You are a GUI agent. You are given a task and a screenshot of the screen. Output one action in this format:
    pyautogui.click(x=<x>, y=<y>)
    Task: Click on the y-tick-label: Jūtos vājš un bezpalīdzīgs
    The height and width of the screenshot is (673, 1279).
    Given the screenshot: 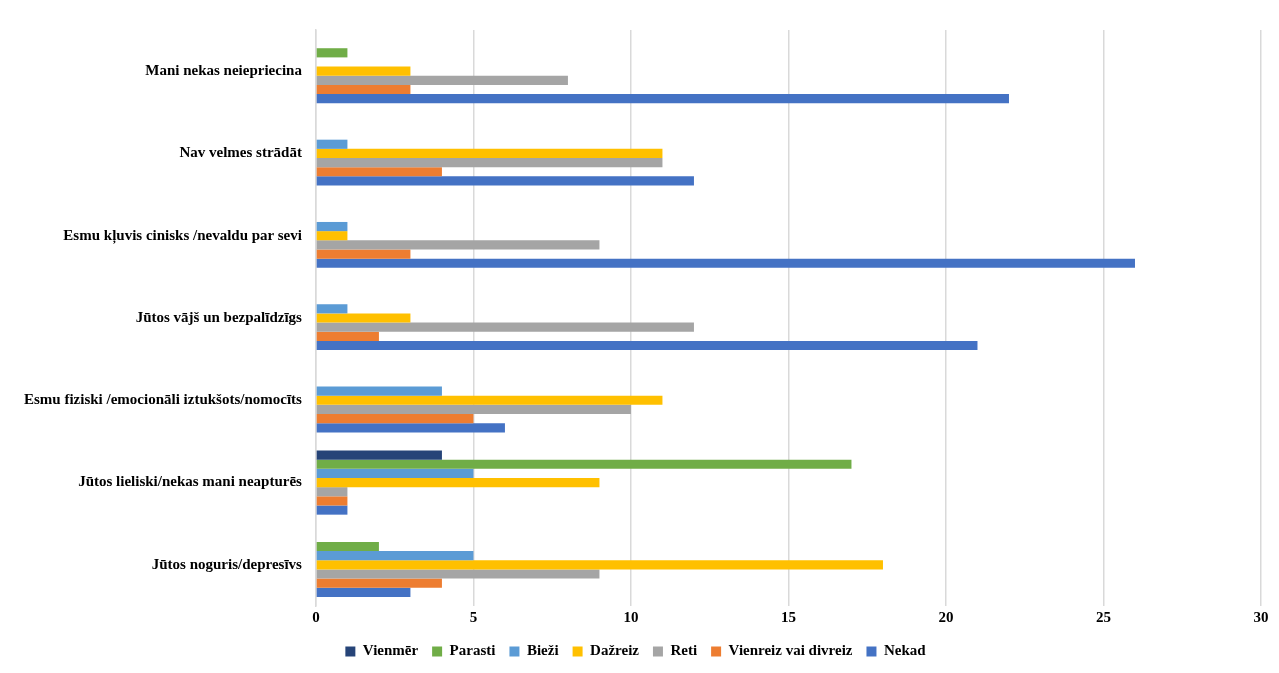 What is the action you would take?
    pyautogui.click(x=219, y=316)
    